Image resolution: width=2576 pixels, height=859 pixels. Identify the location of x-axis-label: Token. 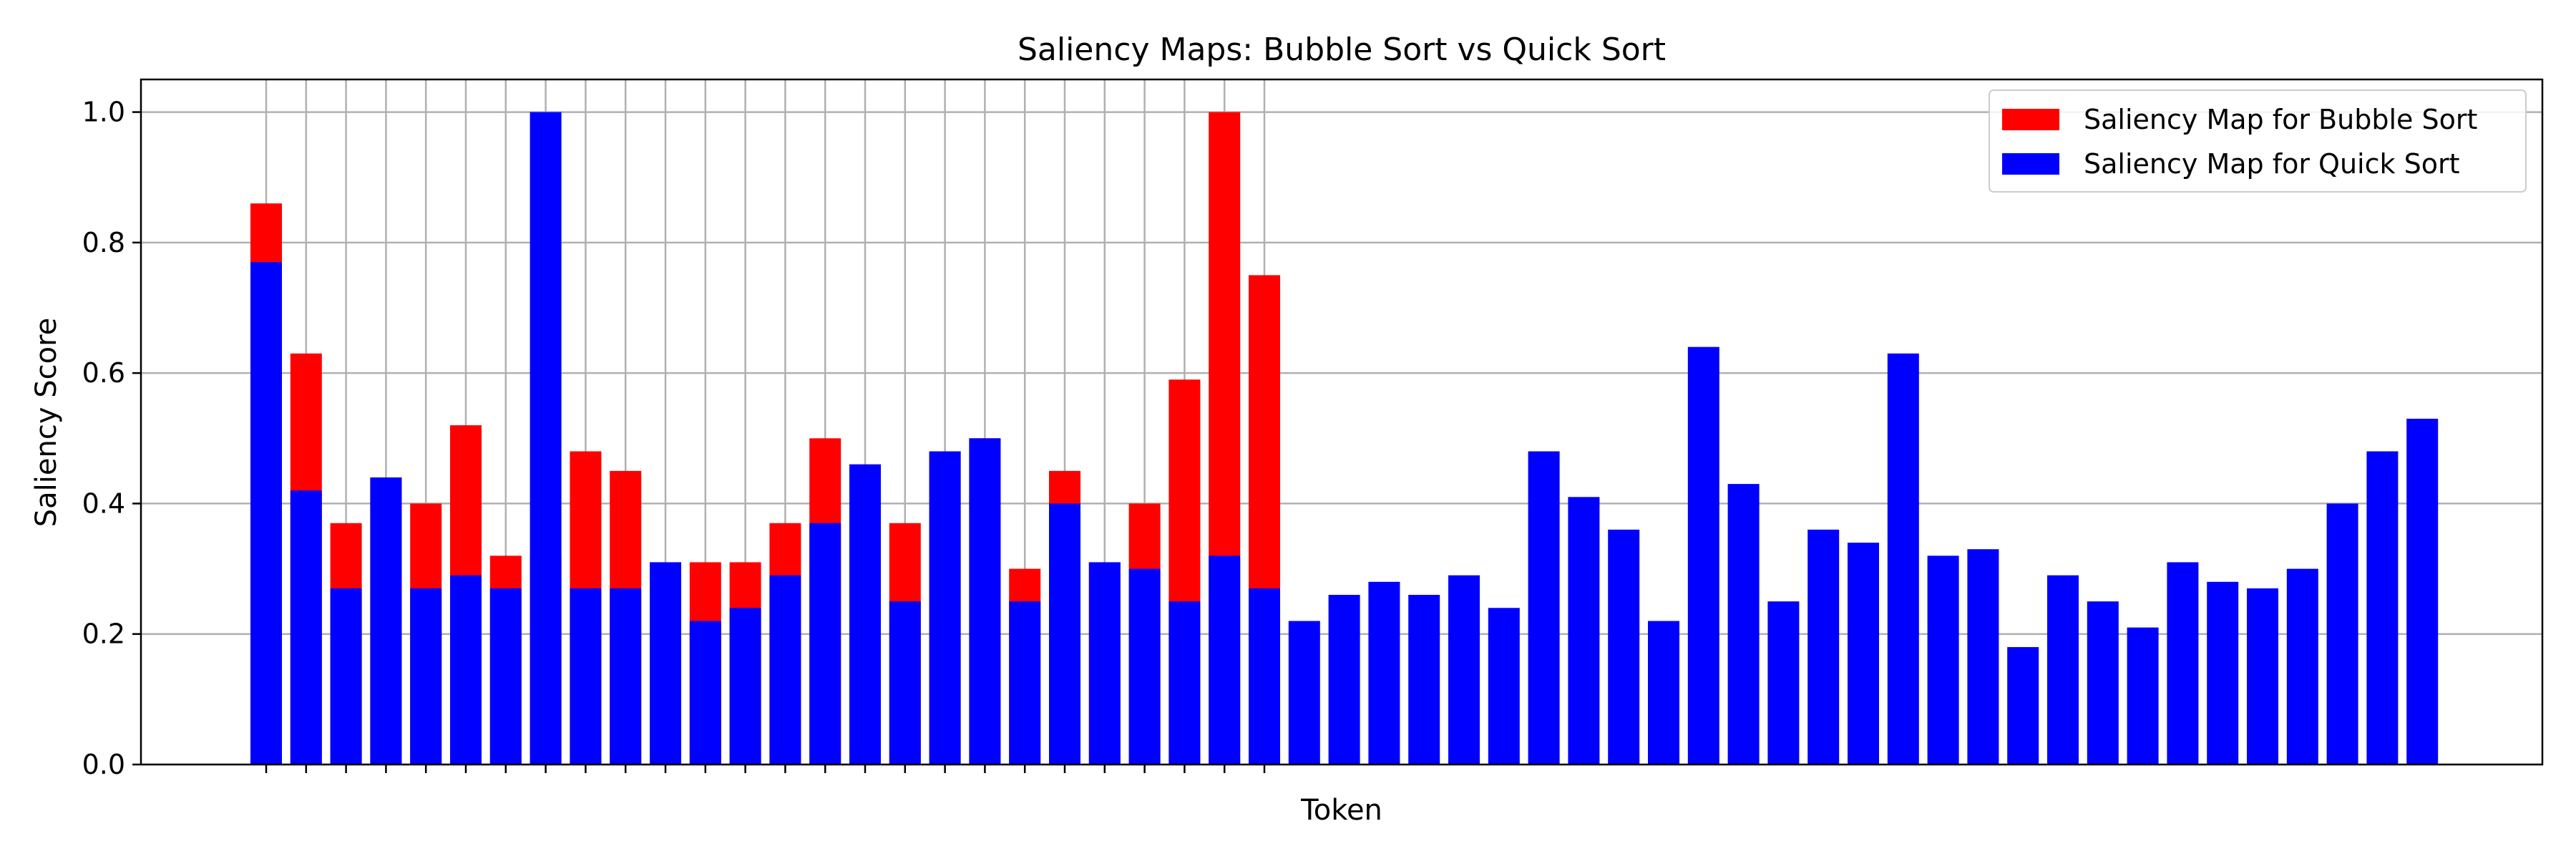
(1341, 810).